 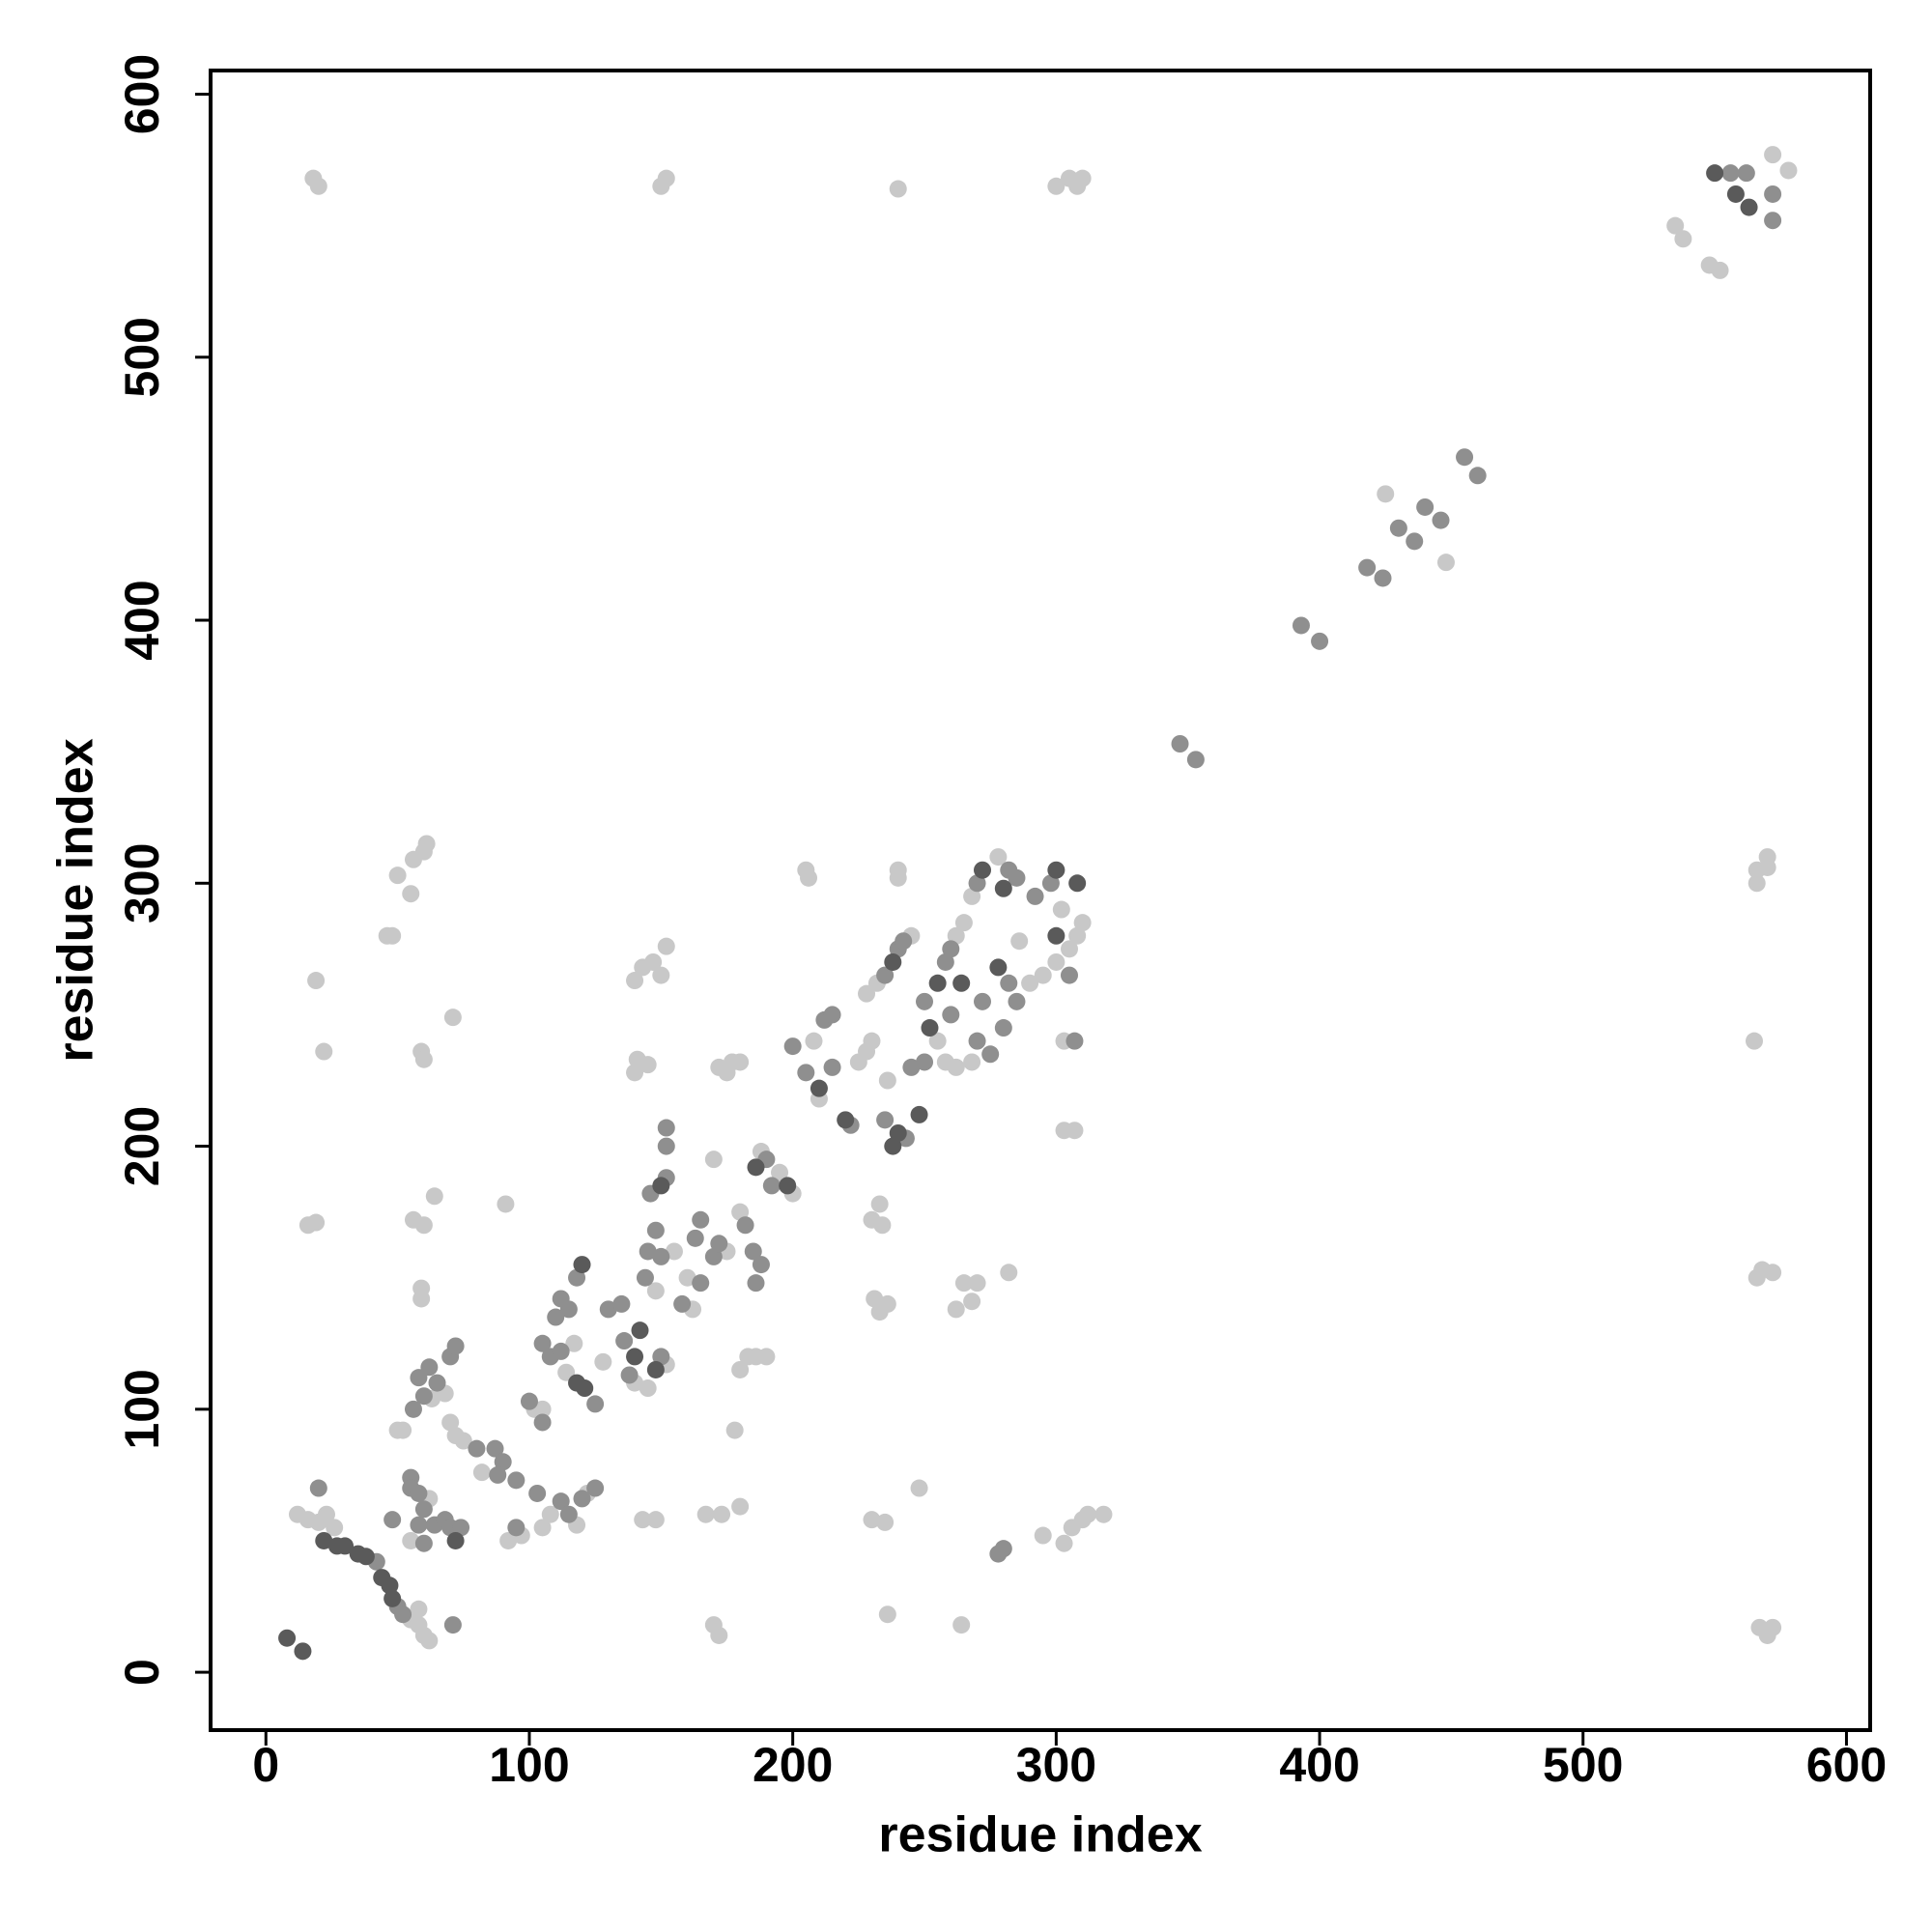 What do you see at coordinates (142, 94) in the screenshot?
I see `y-tick-label: 600` at bounding box center [142, 94].